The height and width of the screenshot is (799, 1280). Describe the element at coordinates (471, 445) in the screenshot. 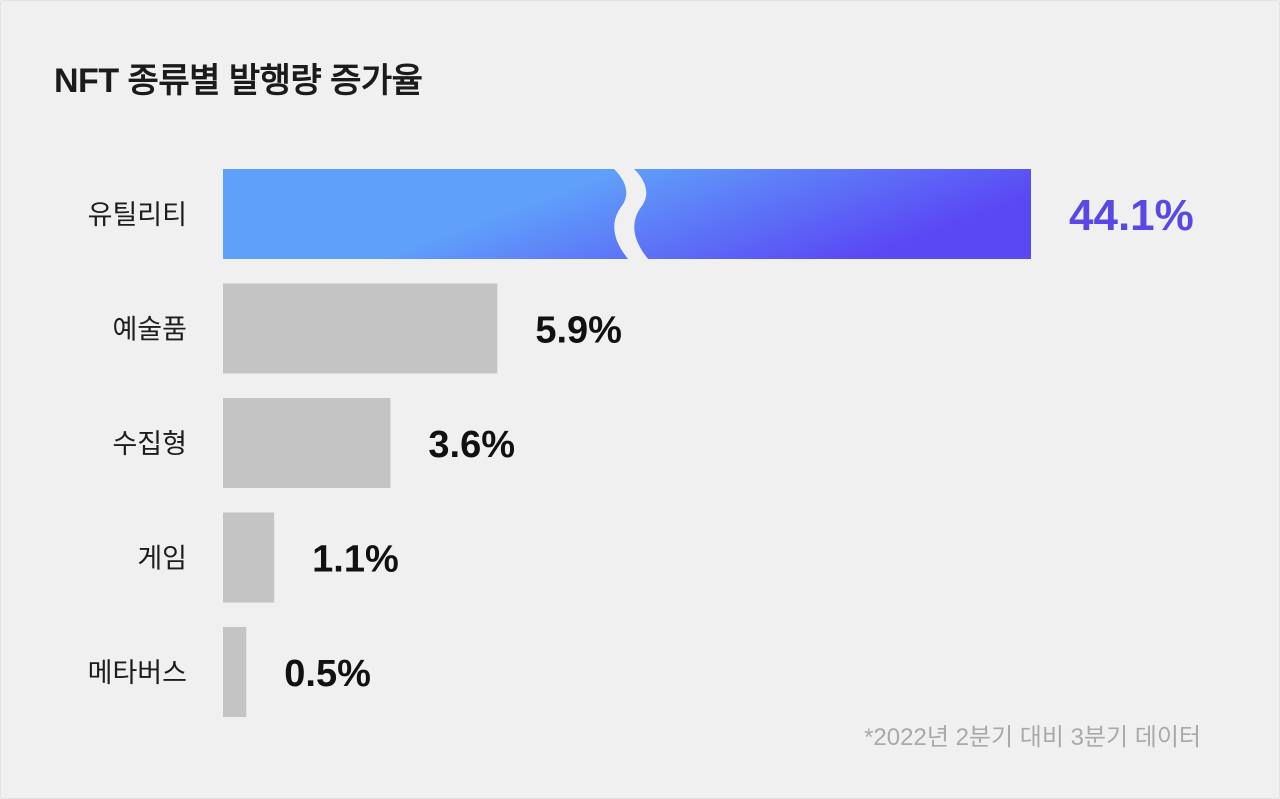

I see `value-label: 3.6%` at that location.